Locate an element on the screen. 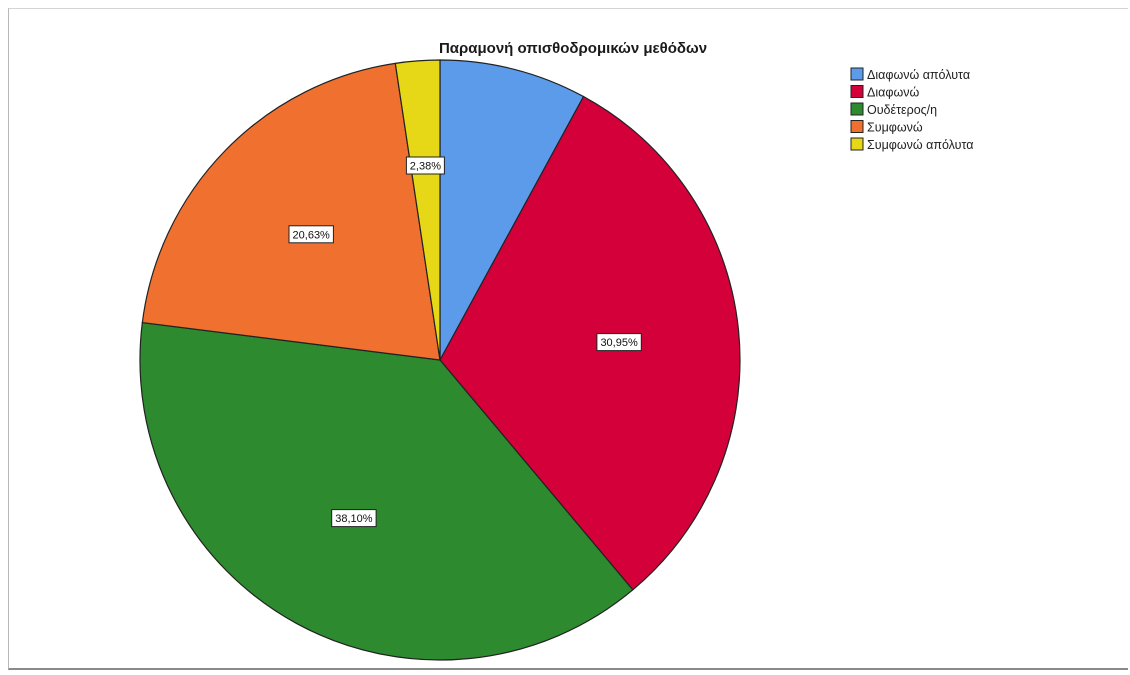  legend-item-neutral: Ουδέτερος/η is located at coordinates (893, 109).